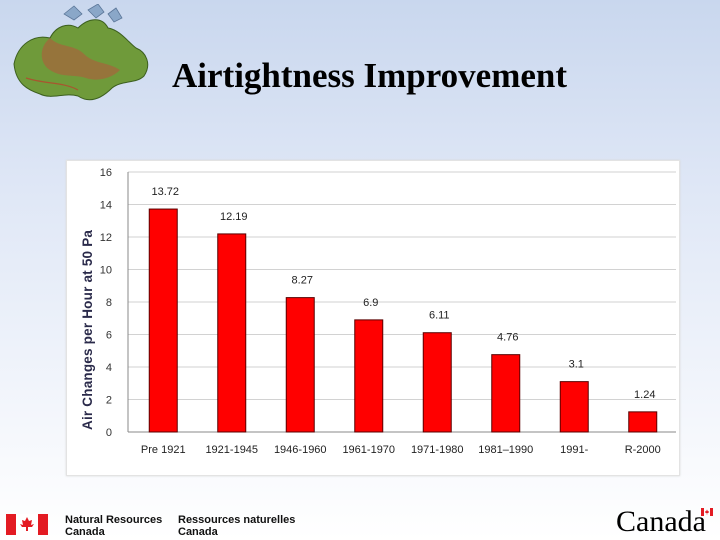 The image size is (720, 540). I want to click on org-name-french: Ressources naturelles Canada, so click(236, 526).